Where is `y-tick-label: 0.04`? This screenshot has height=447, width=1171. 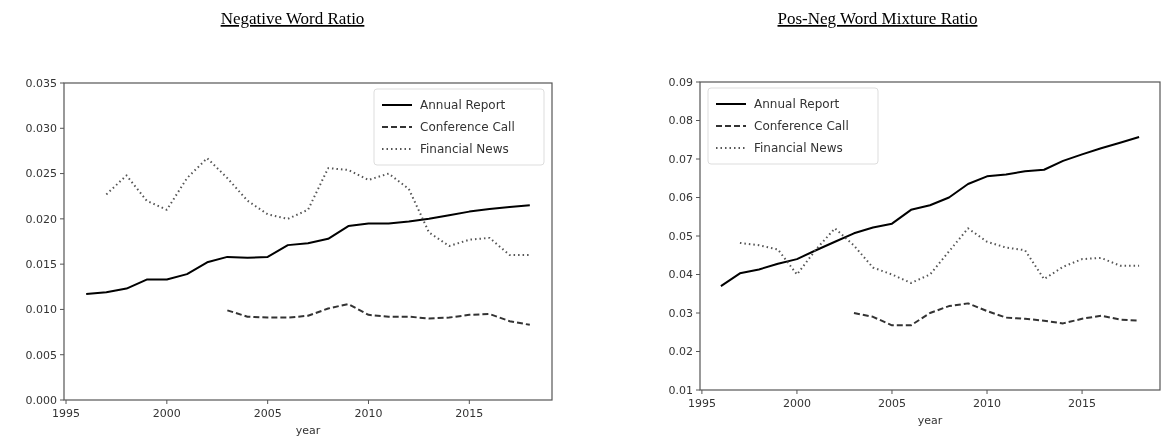 y-tick-label: 0.04 is located at coordinates (680, 275).